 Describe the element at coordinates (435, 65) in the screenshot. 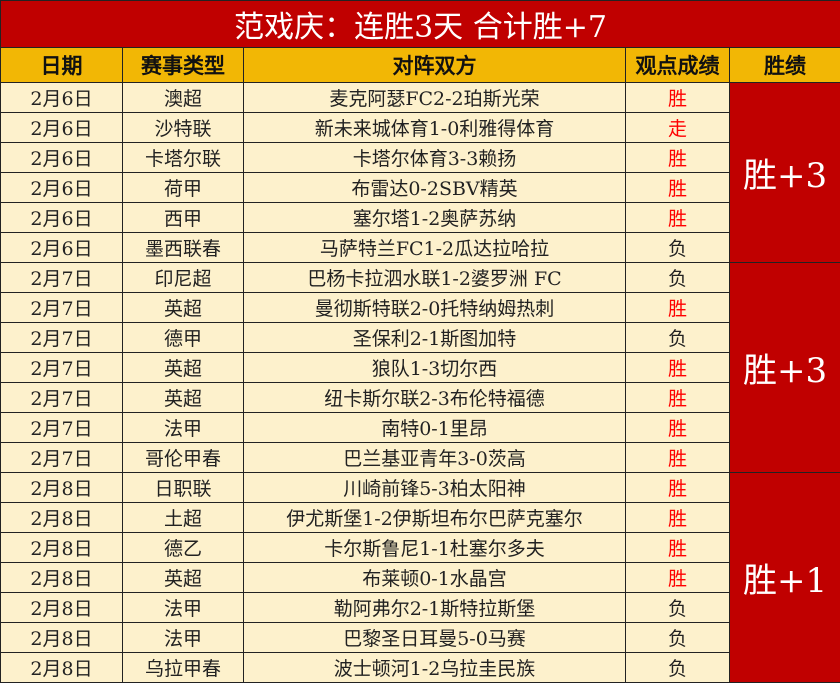

I see `header-match: 对阵双方` at that location.